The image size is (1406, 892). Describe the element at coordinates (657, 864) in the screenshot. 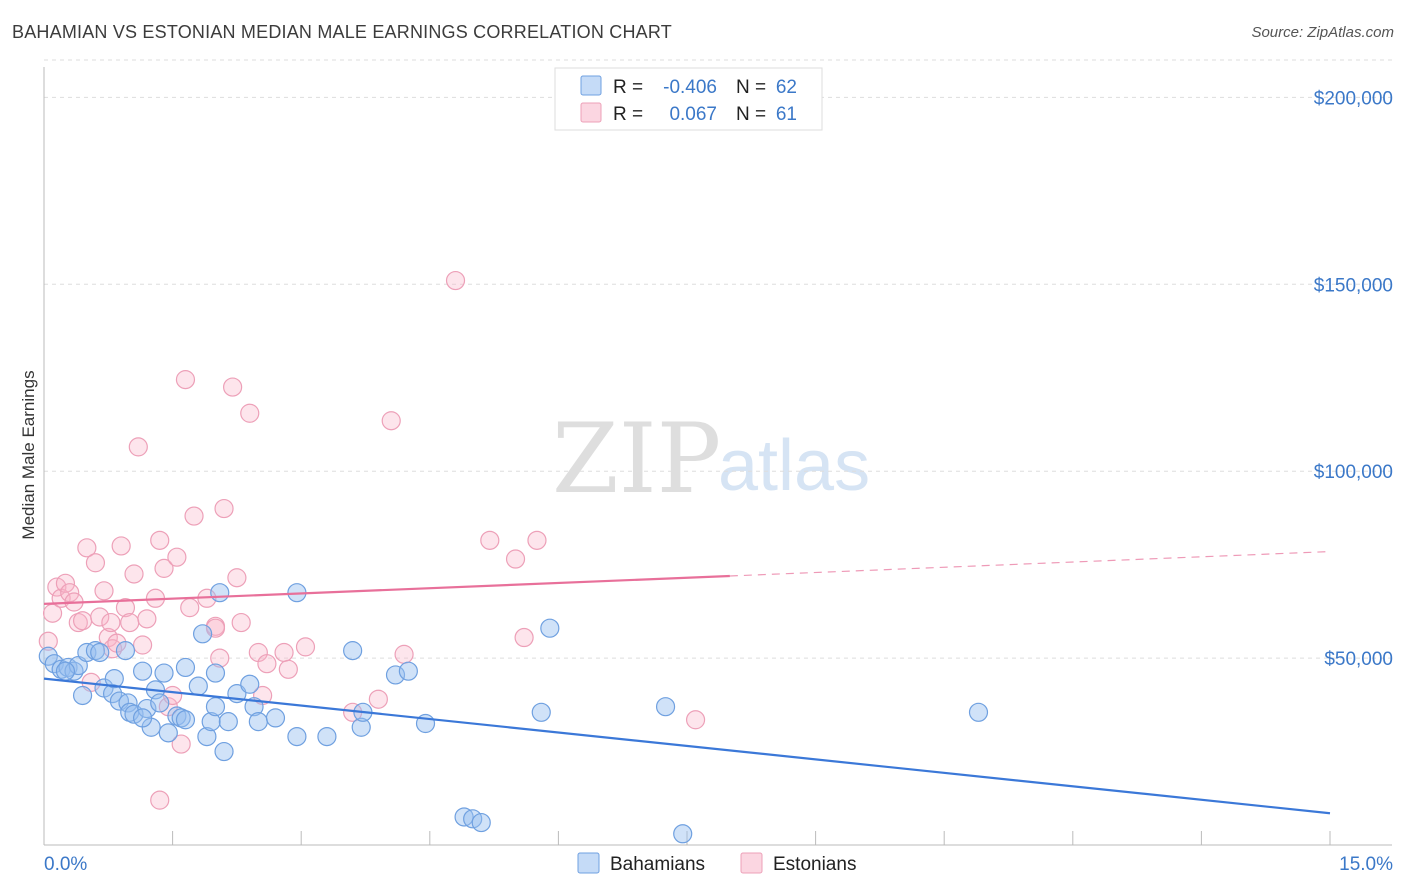

I see `legend-bottom-label-bahamians: Bahamians` at that location.